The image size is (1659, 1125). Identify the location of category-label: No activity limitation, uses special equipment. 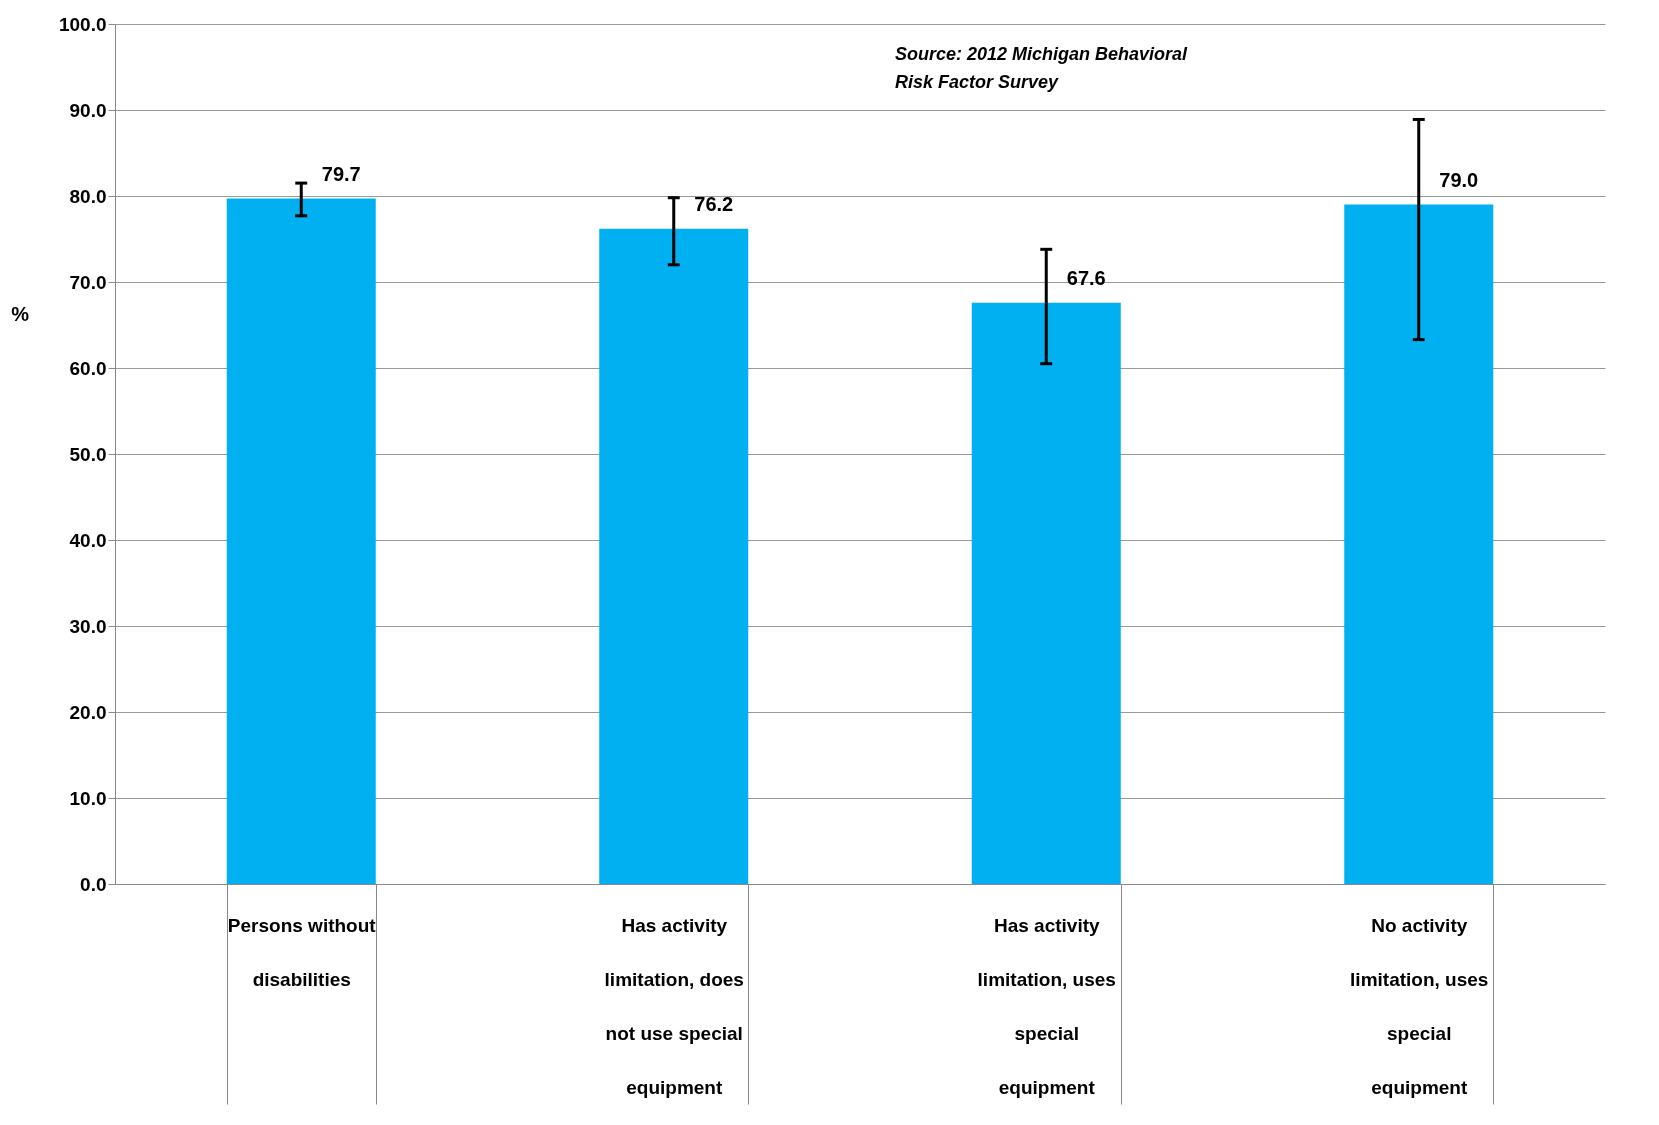
(1419, 1006).